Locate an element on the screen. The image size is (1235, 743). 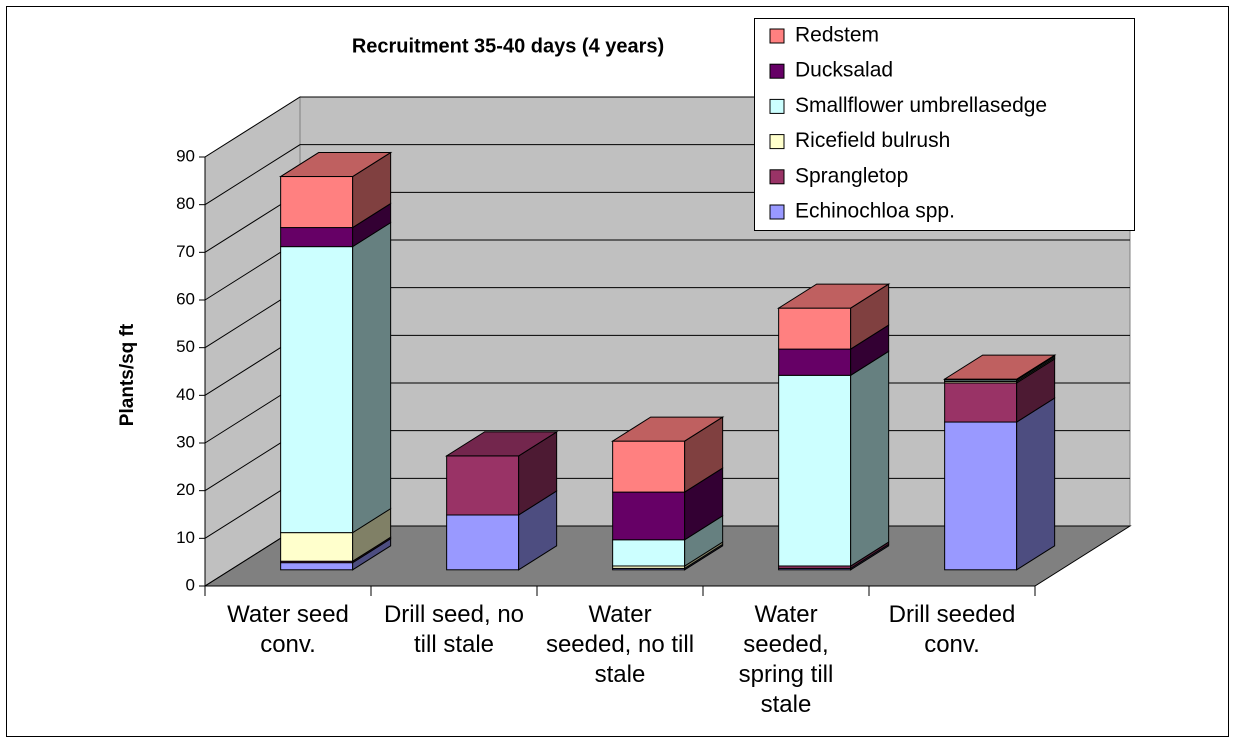
y-tick-label: 40 is located at coordinates (185, 394).